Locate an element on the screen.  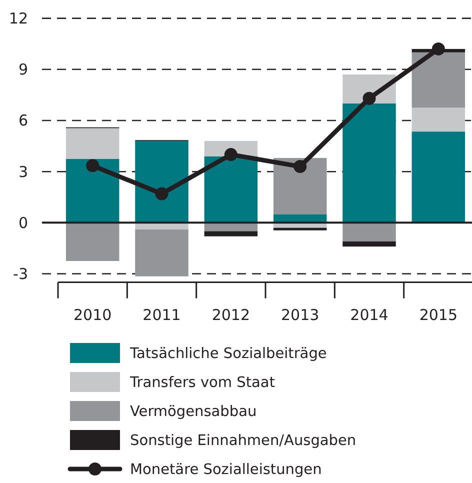
x-tick-label: 2015 is located at coordinates (438, 315).